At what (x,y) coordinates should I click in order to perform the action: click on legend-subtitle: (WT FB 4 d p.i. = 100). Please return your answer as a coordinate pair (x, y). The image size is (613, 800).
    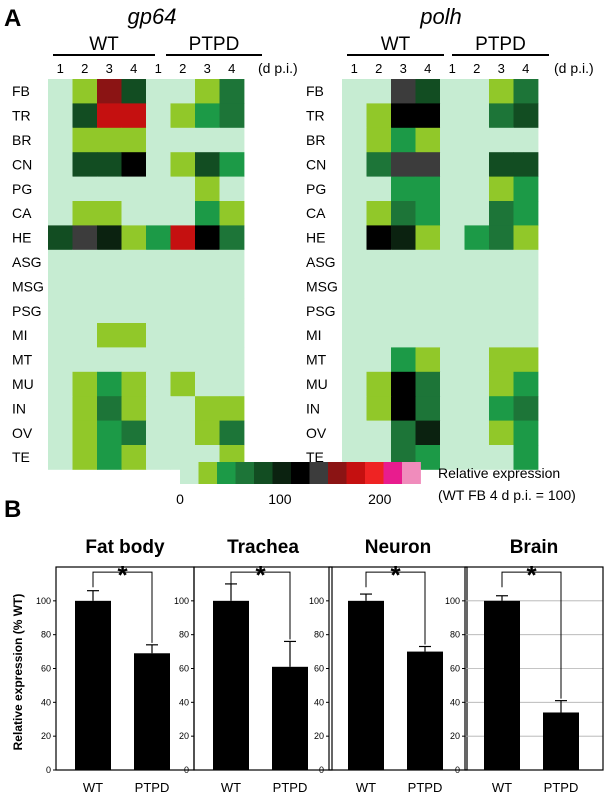
    Looking at the image, I should click on (507, 495).